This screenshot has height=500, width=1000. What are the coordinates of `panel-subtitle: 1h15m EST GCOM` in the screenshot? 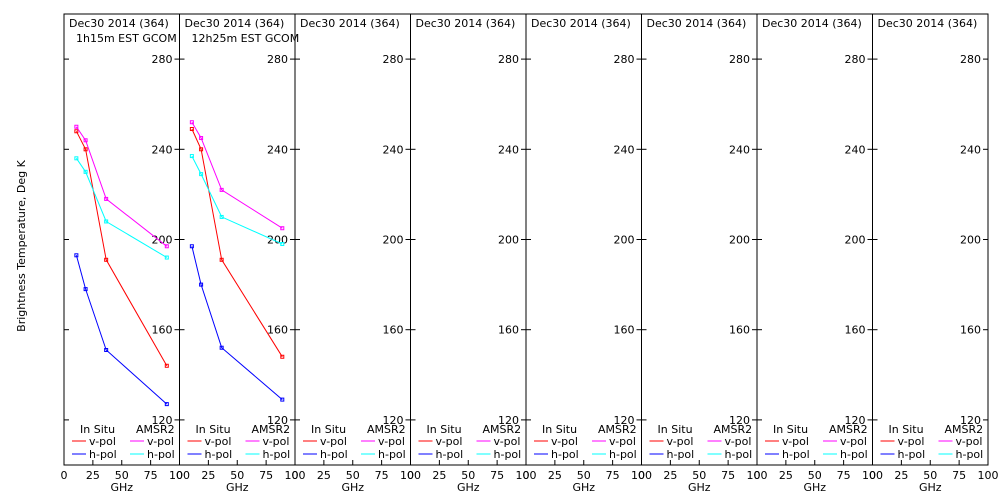 It's located at (126, 38).